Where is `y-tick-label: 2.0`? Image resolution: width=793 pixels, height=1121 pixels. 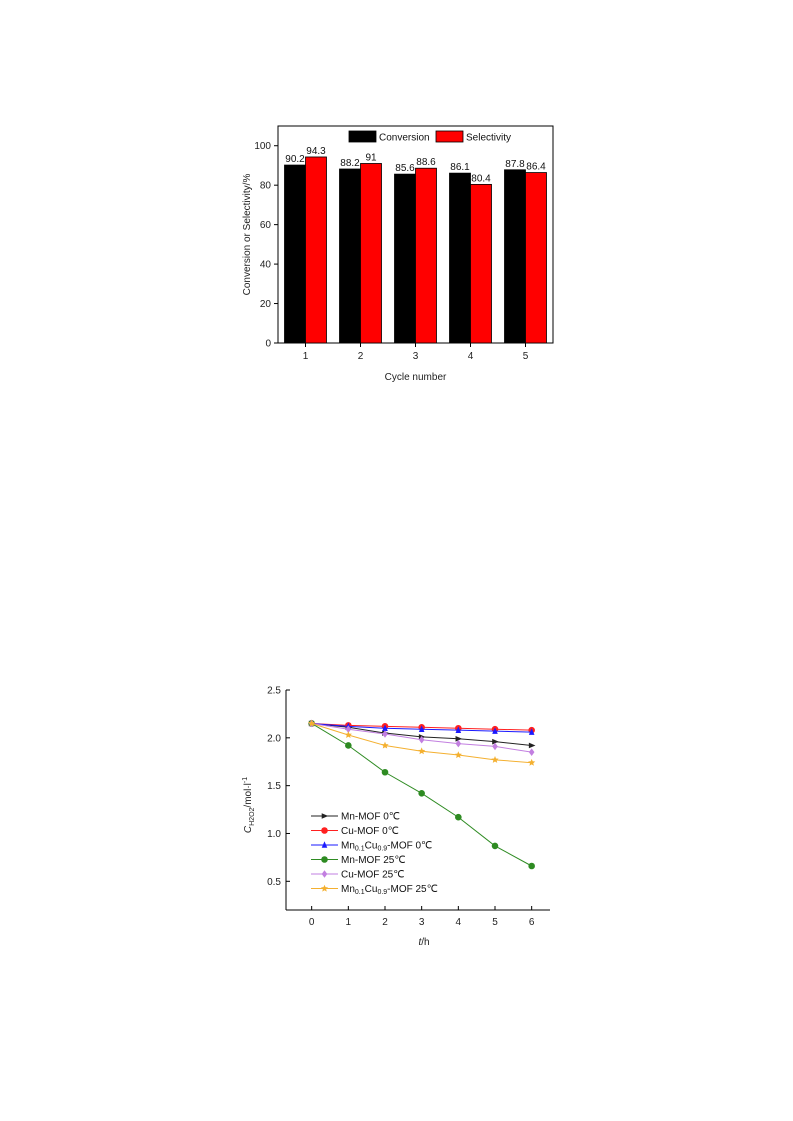
y-tick-label: 2.0 is located at coordinates (274, 738).